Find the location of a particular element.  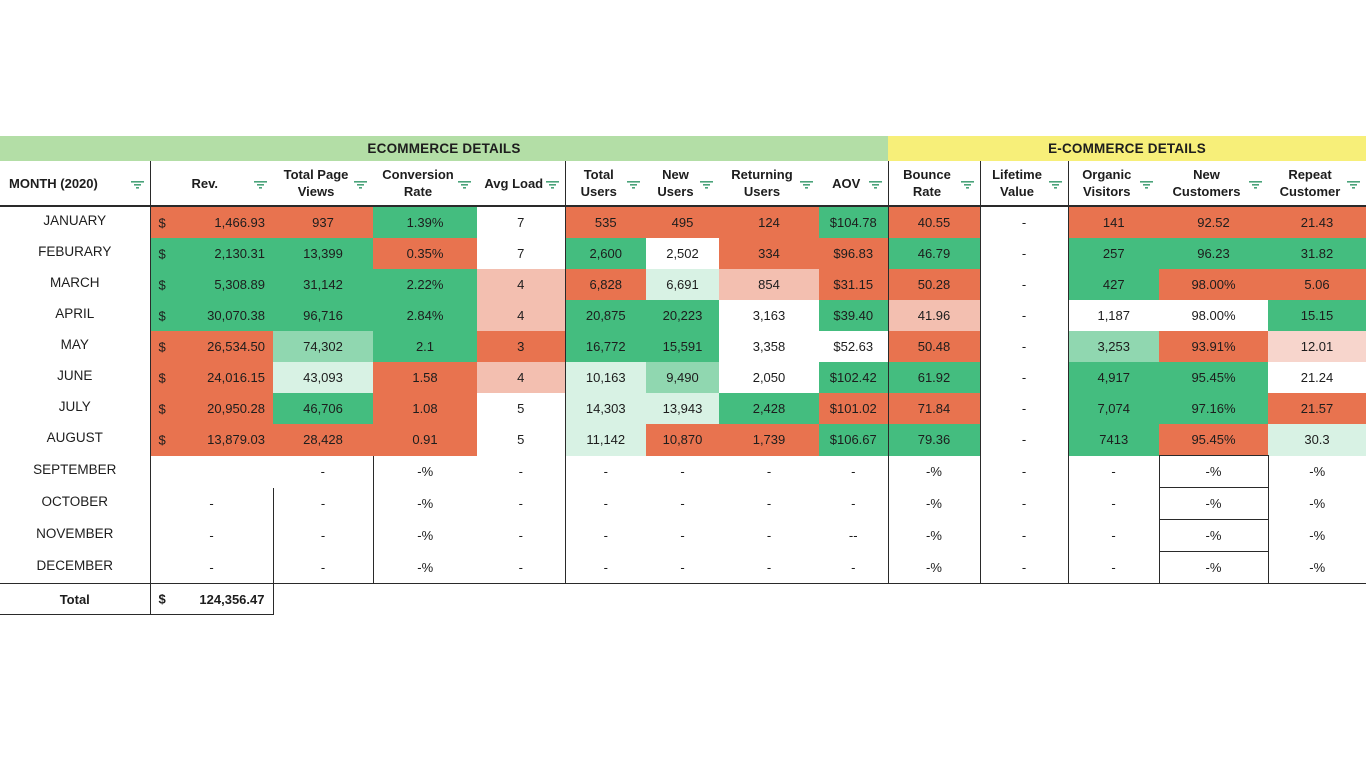

cell-bounce-rate: 46.79 is located at coordinates (934, 253).